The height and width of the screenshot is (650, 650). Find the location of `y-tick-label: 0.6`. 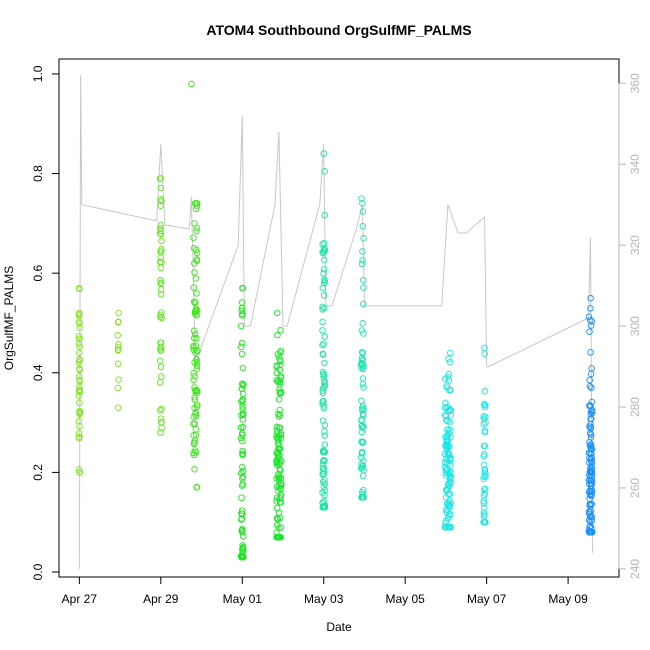

y-tick-label: 0.6 is located at coordinates (38, 273).